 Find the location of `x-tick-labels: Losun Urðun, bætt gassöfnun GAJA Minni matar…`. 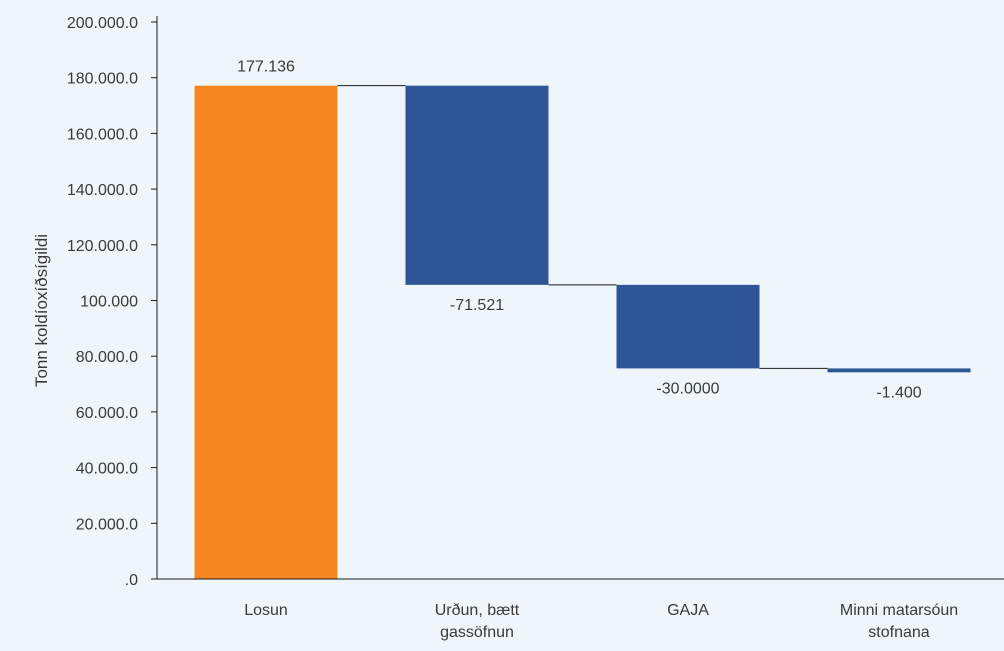

x-tick-labels: Losun Urðun, bætt gassöfnun GAJA Minni matar… is located at coordinates (601, 621).